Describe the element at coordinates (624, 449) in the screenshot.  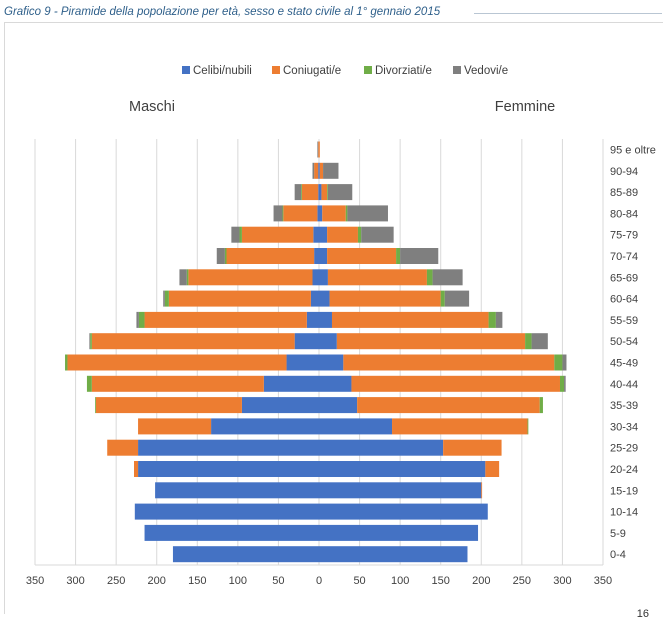
I see `category-label: 25-29` at that location.